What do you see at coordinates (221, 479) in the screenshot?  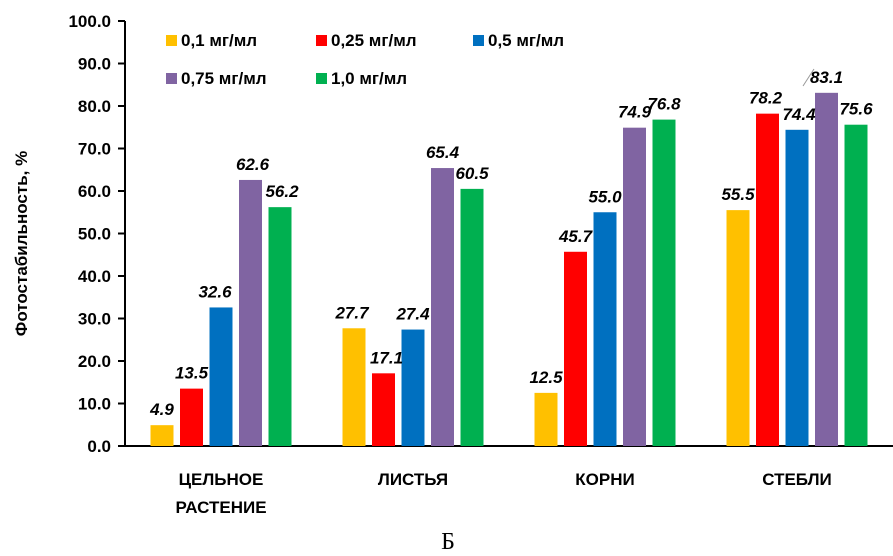 I see `category-label: ЦЕЛЬНОЕ` at bounding box center [221, 479].